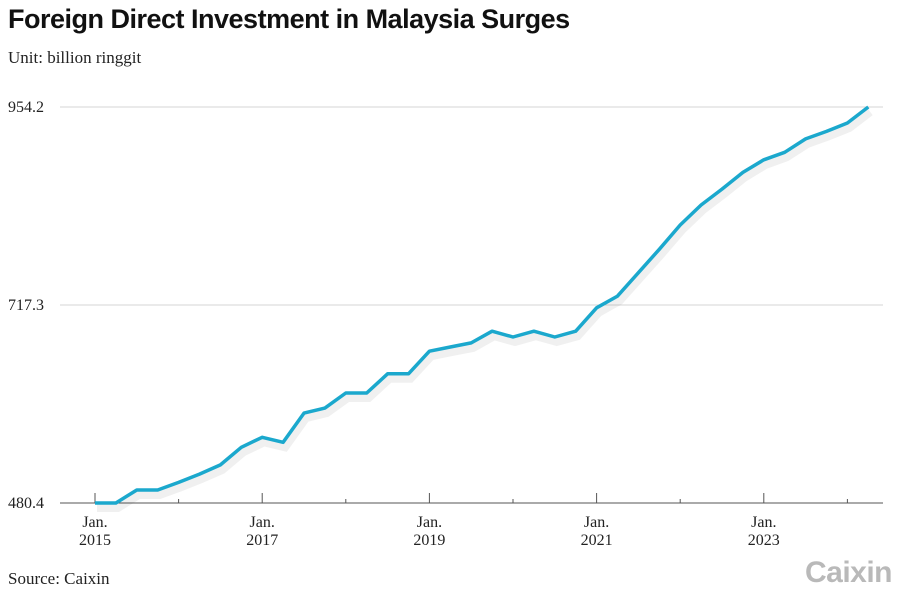 This screenshot has width=900, height=599. Describe the element at coordinates (848, 572) in the screenshot. I see `caixin-logo: Caixin` at that location.